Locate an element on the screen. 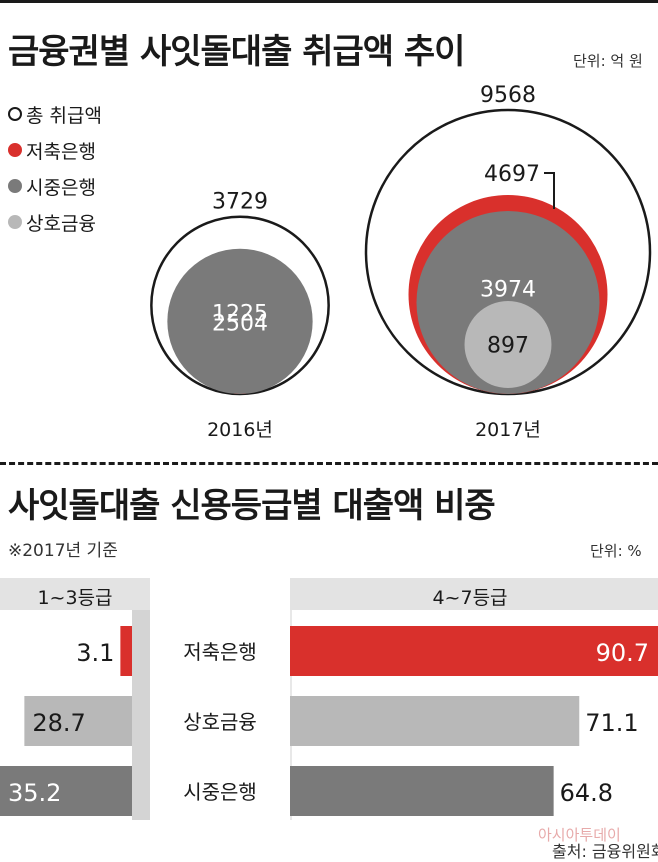  legend-item-commercial-bank: 시중은행 is located at coordinates (55, 186).